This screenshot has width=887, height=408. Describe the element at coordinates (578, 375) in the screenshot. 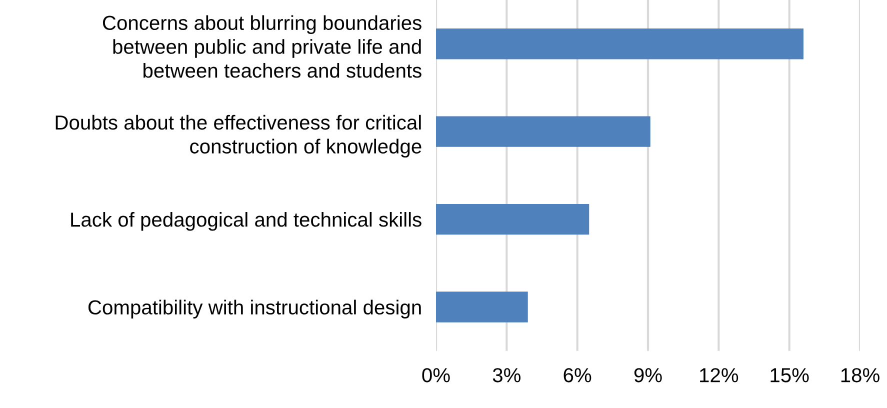

I see `x-tick-label: 6%` at that location.